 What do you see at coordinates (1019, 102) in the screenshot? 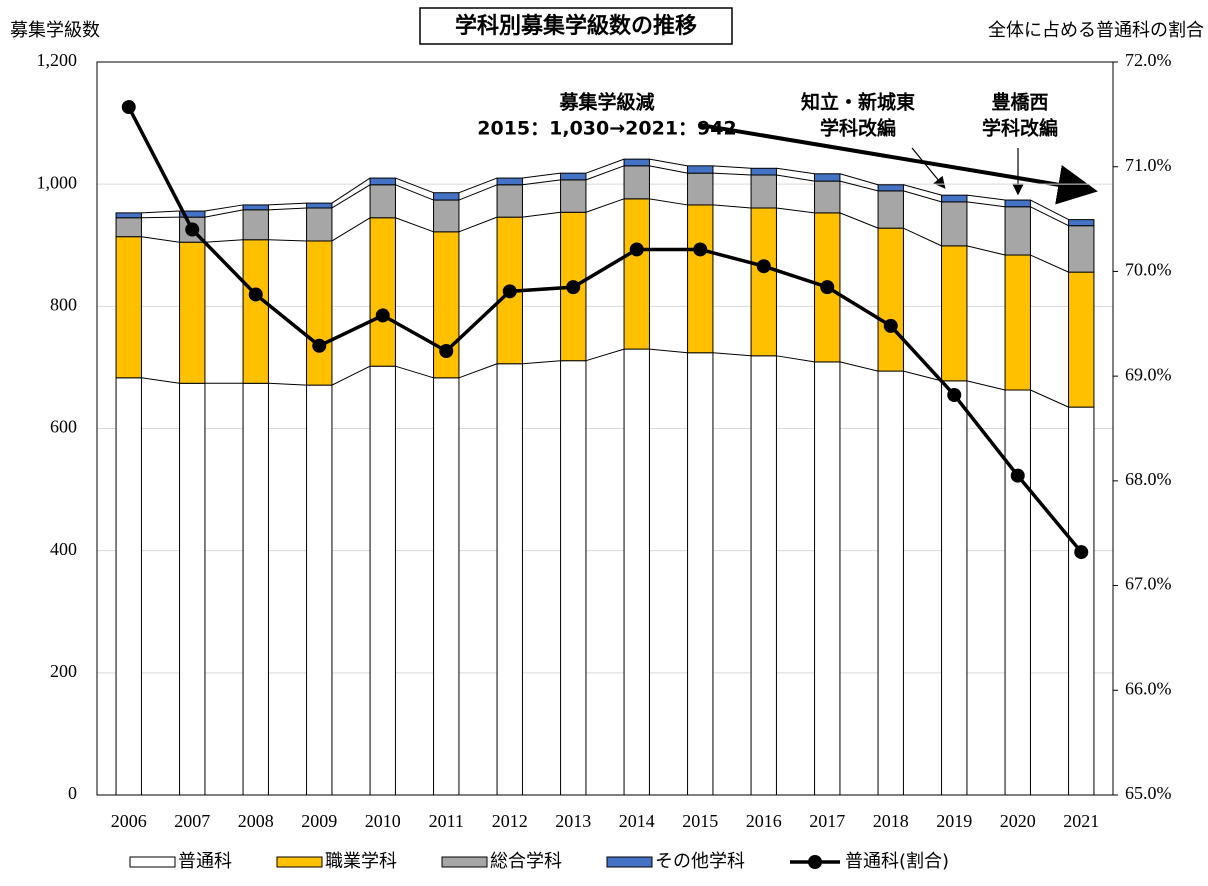
I see `annotation: 豊橋西` at bounding box center [1019, 102].